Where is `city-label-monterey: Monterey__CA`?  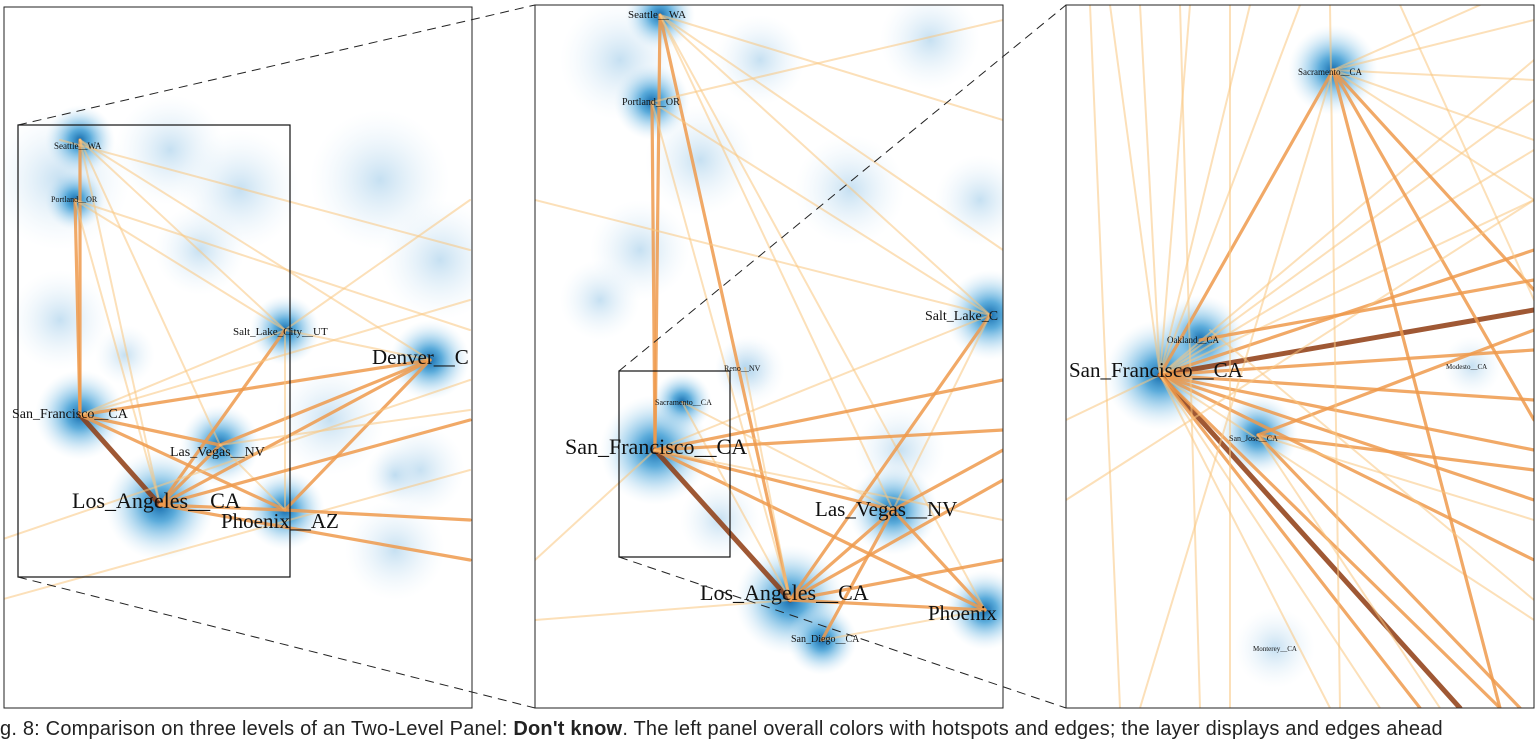
city-label-monterey: Monterey__CA is located at coordinates (1275, 649).